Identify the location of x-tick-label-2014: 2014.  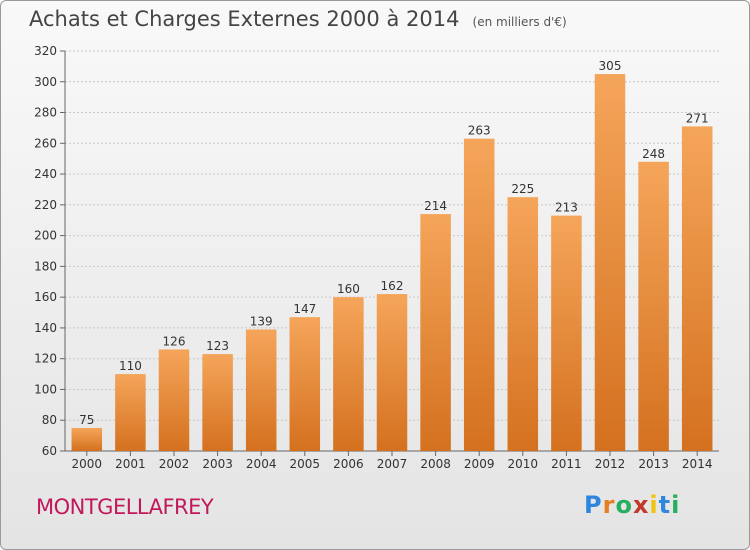
(697, 464).